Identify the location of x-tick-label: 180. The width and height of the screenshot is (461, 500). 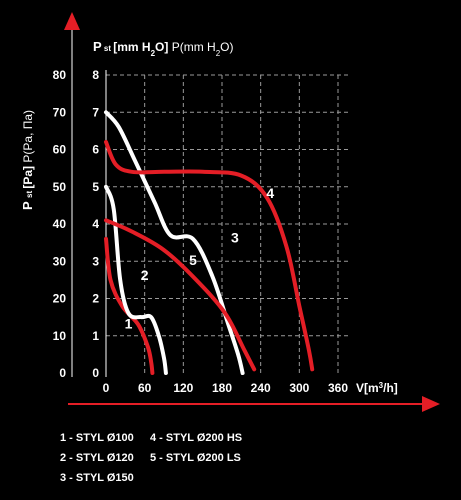
(222, 388).